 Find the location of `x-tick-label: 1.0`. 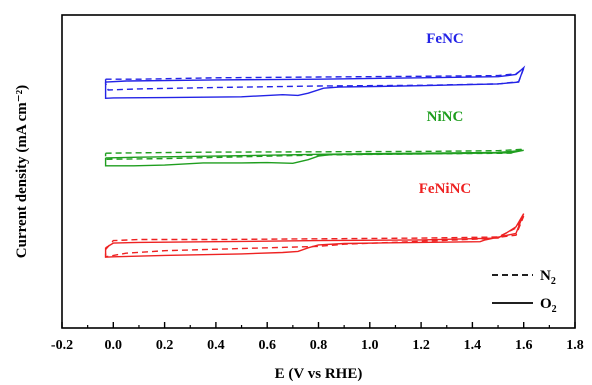

x-tick-label: 1.0 is located at coordinates (370, 345).